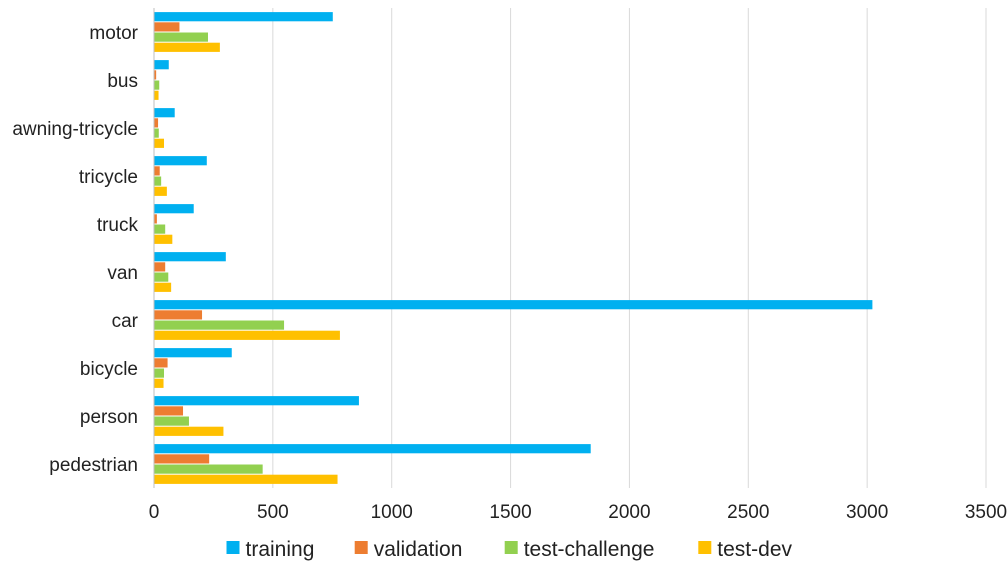 The width and height of the screenshot is (1007, 565). I want to click on legend-label-training: training, so click(280, 549).